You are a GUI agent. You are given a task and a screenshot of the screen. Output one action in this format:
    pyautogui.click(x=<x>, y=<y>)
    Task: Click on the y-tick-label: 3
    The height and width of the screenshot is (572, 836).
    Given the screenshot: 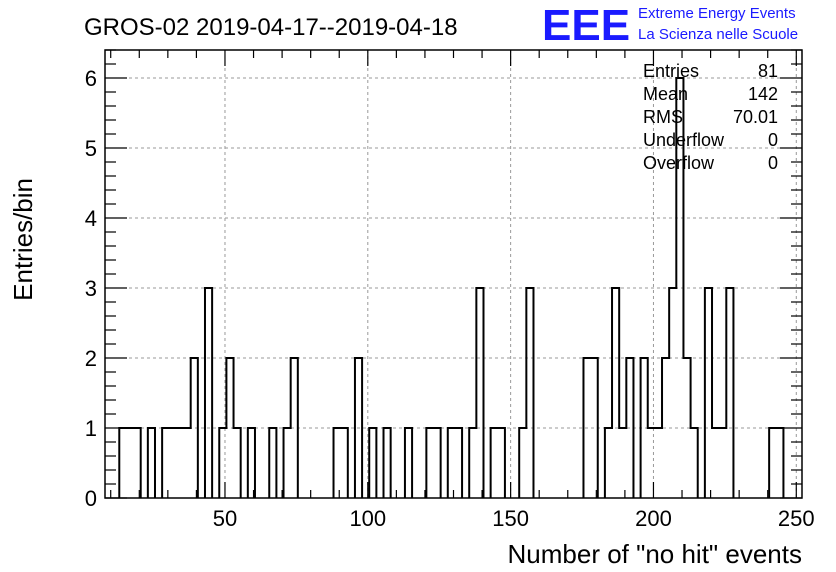 What is the action you would take?
    pyautogui.click(x=91, y=288)
    